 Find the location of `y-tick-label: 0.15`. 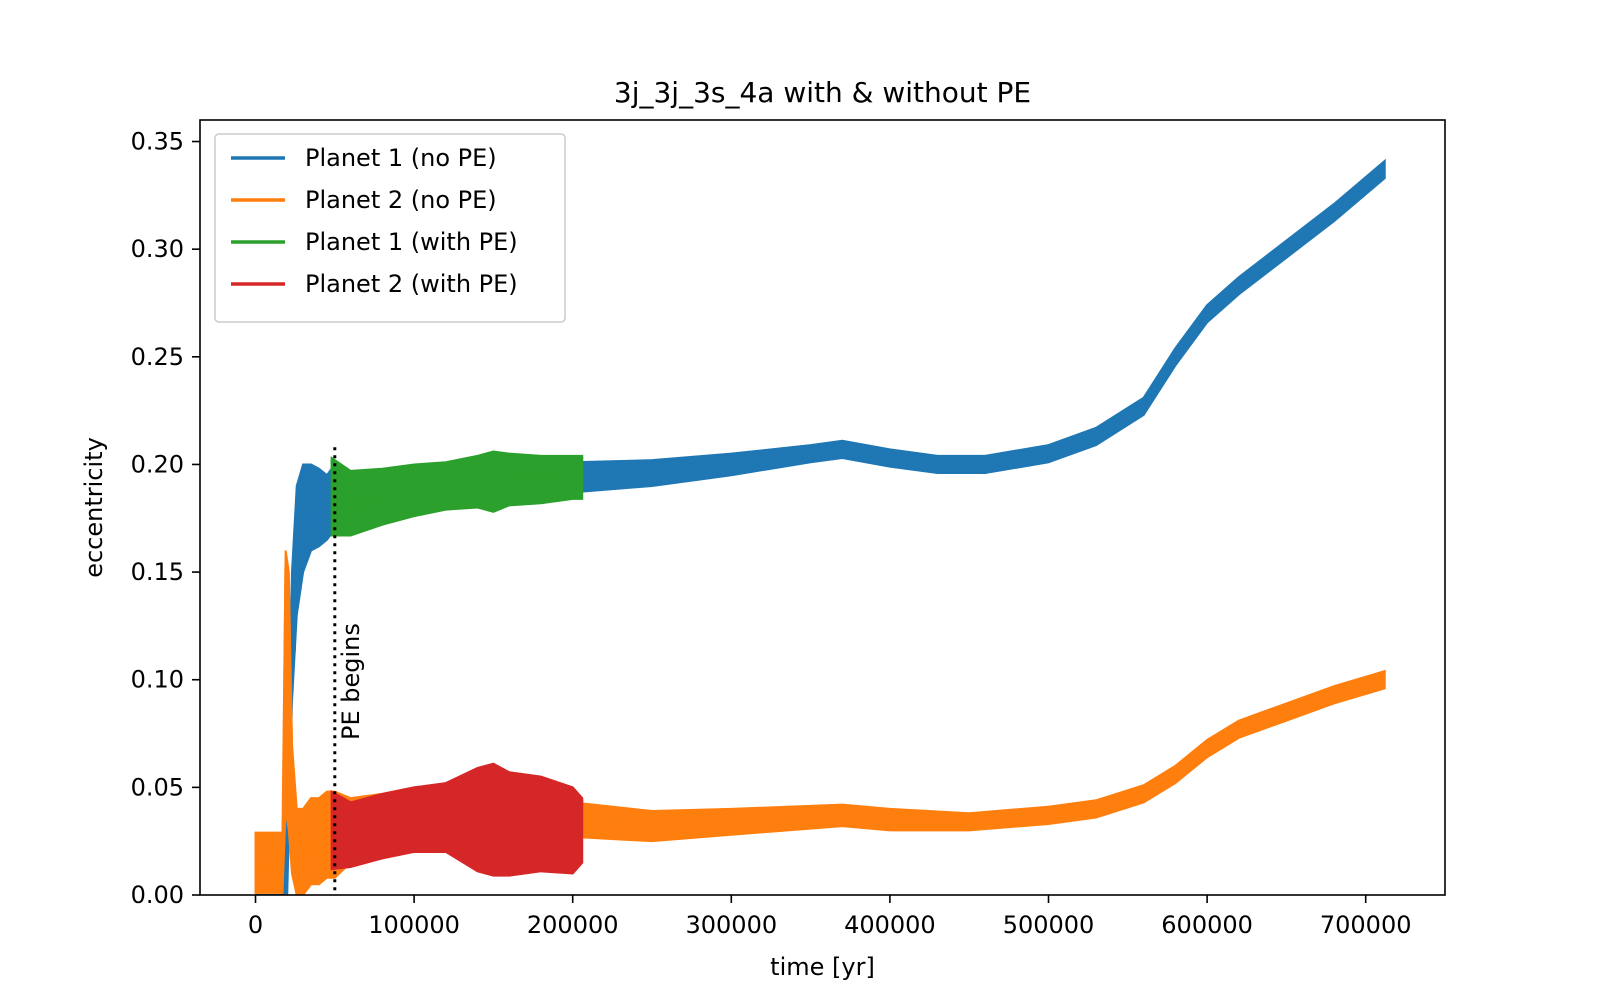

y-tick-label: 0.15 is located at coordinates (157, 572).